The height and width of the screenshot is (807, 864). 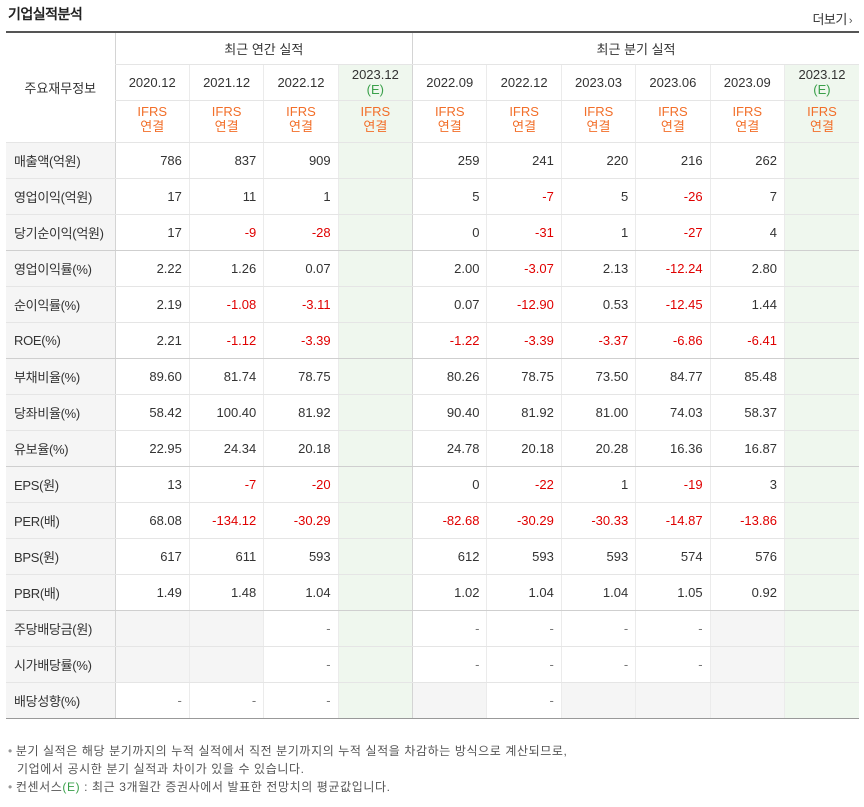 What do you see at coordinates (226, 82) in the screenshot?
I see `period-header-annual-1: 2021.12` at bounding box center [226, 82].